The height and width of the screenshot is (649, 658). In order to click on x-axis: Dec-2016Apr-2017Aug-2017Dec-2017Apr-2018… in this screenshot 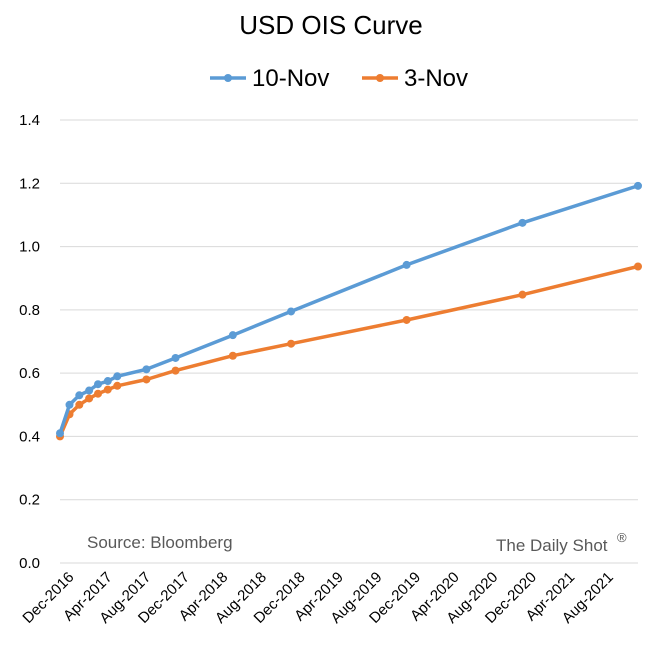, I will do `click(317, 598)`.